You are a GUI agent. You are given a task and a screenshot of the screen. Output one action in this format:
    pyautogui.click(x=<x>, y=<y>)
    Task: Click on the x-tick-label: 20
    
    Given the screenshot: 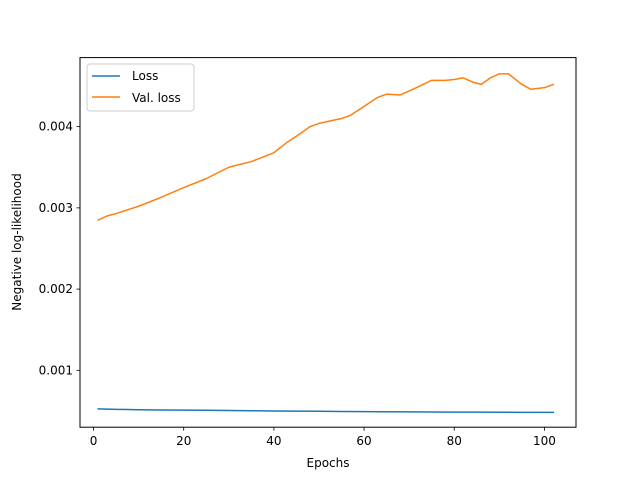 What is the action you would take?
    pyautogui.click(x=183, y=441)
    